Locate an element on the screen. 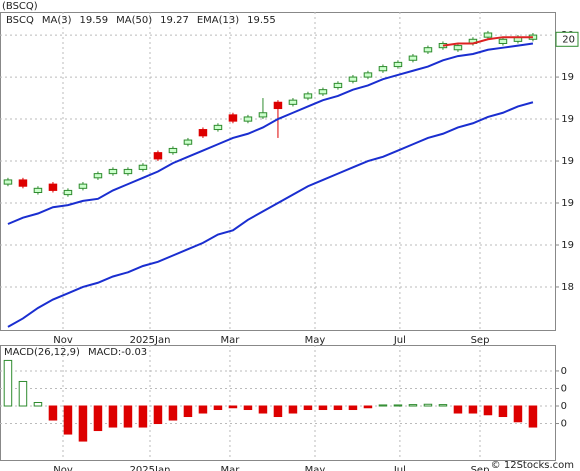 The width and height of the screenshot is (580, 471). legend-text: 19.55 is located at coordinates (261, 20).